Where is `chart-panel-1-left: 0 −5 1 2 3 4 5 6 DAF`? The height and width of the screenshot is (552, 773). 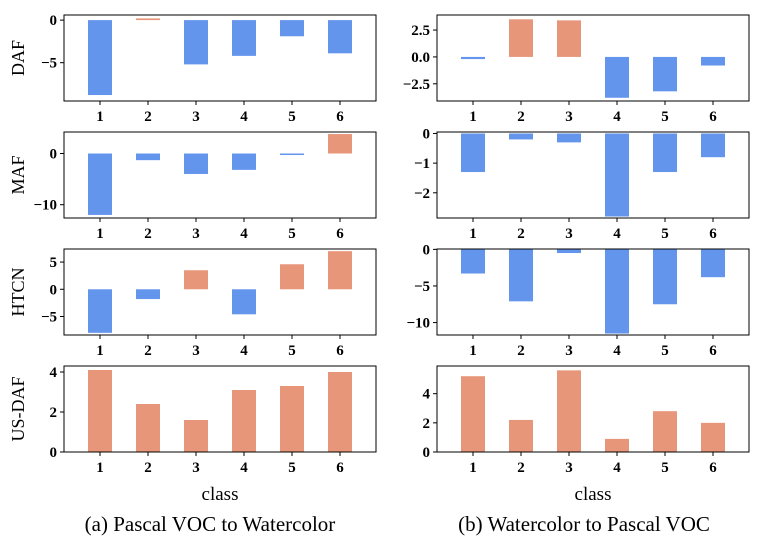
chart-panel-1-left: 0 −5 1 2 3 4 5 6 DAF is located at coordinates (192, 69).